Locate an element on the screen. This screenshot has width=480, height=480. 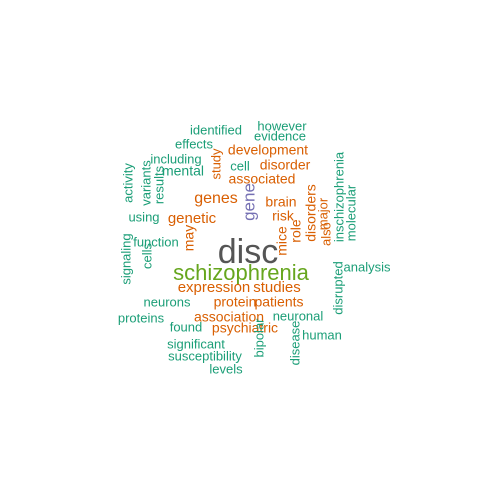
word-human: human is located at coordinates (322, 334).